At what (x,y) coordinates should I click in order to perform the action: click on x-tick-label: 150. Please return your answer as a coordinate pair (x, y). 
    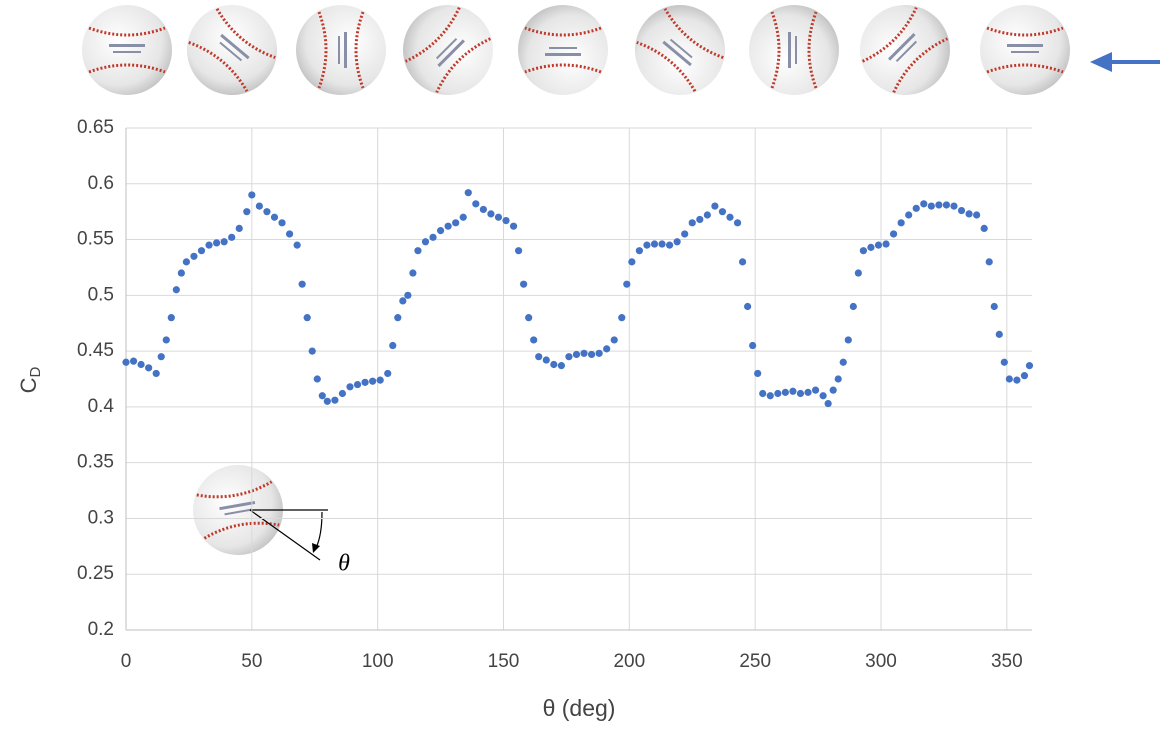
    Looking at the image, I should click on (504, 661).